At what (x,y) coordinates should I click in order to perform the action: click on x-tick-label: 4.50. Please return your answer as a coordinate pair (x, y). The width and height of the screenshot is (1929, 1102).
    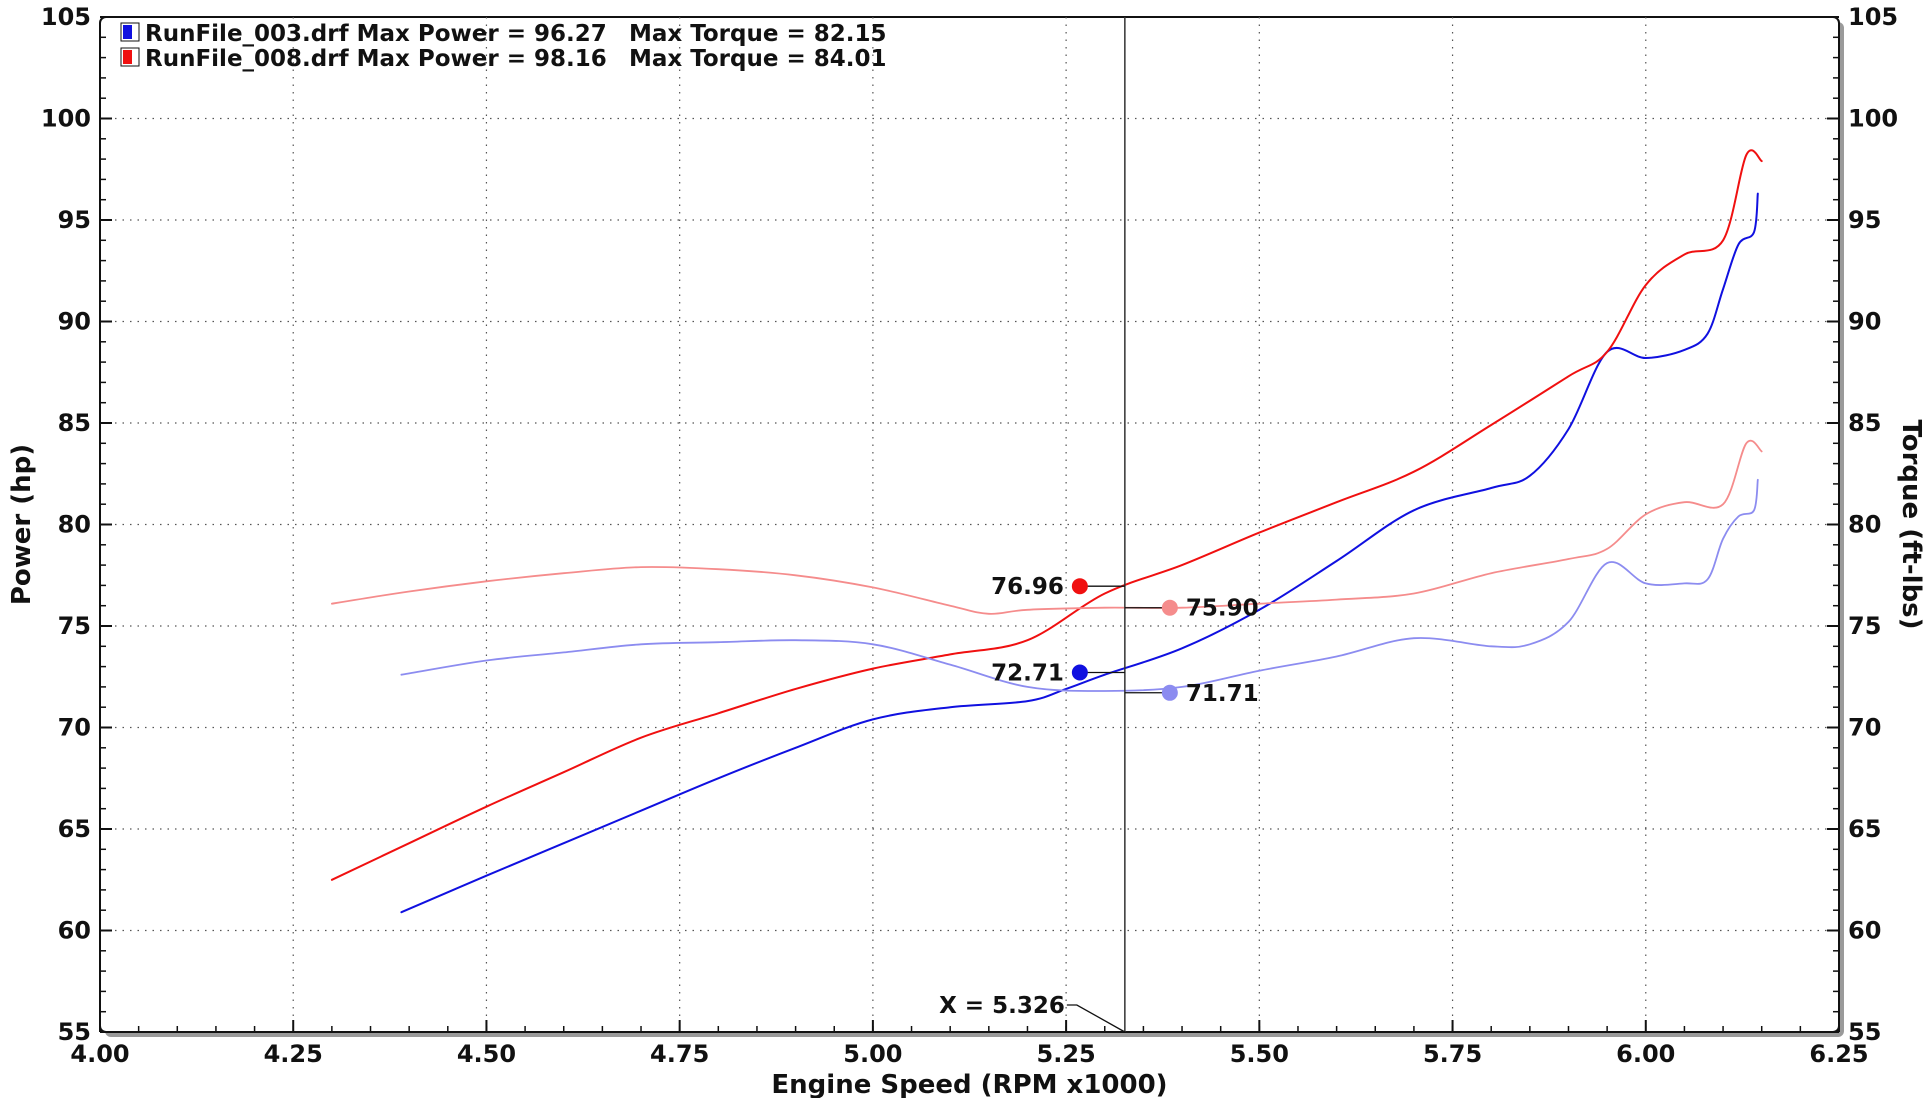
    Looking at the image, I should click on (486, 1054).